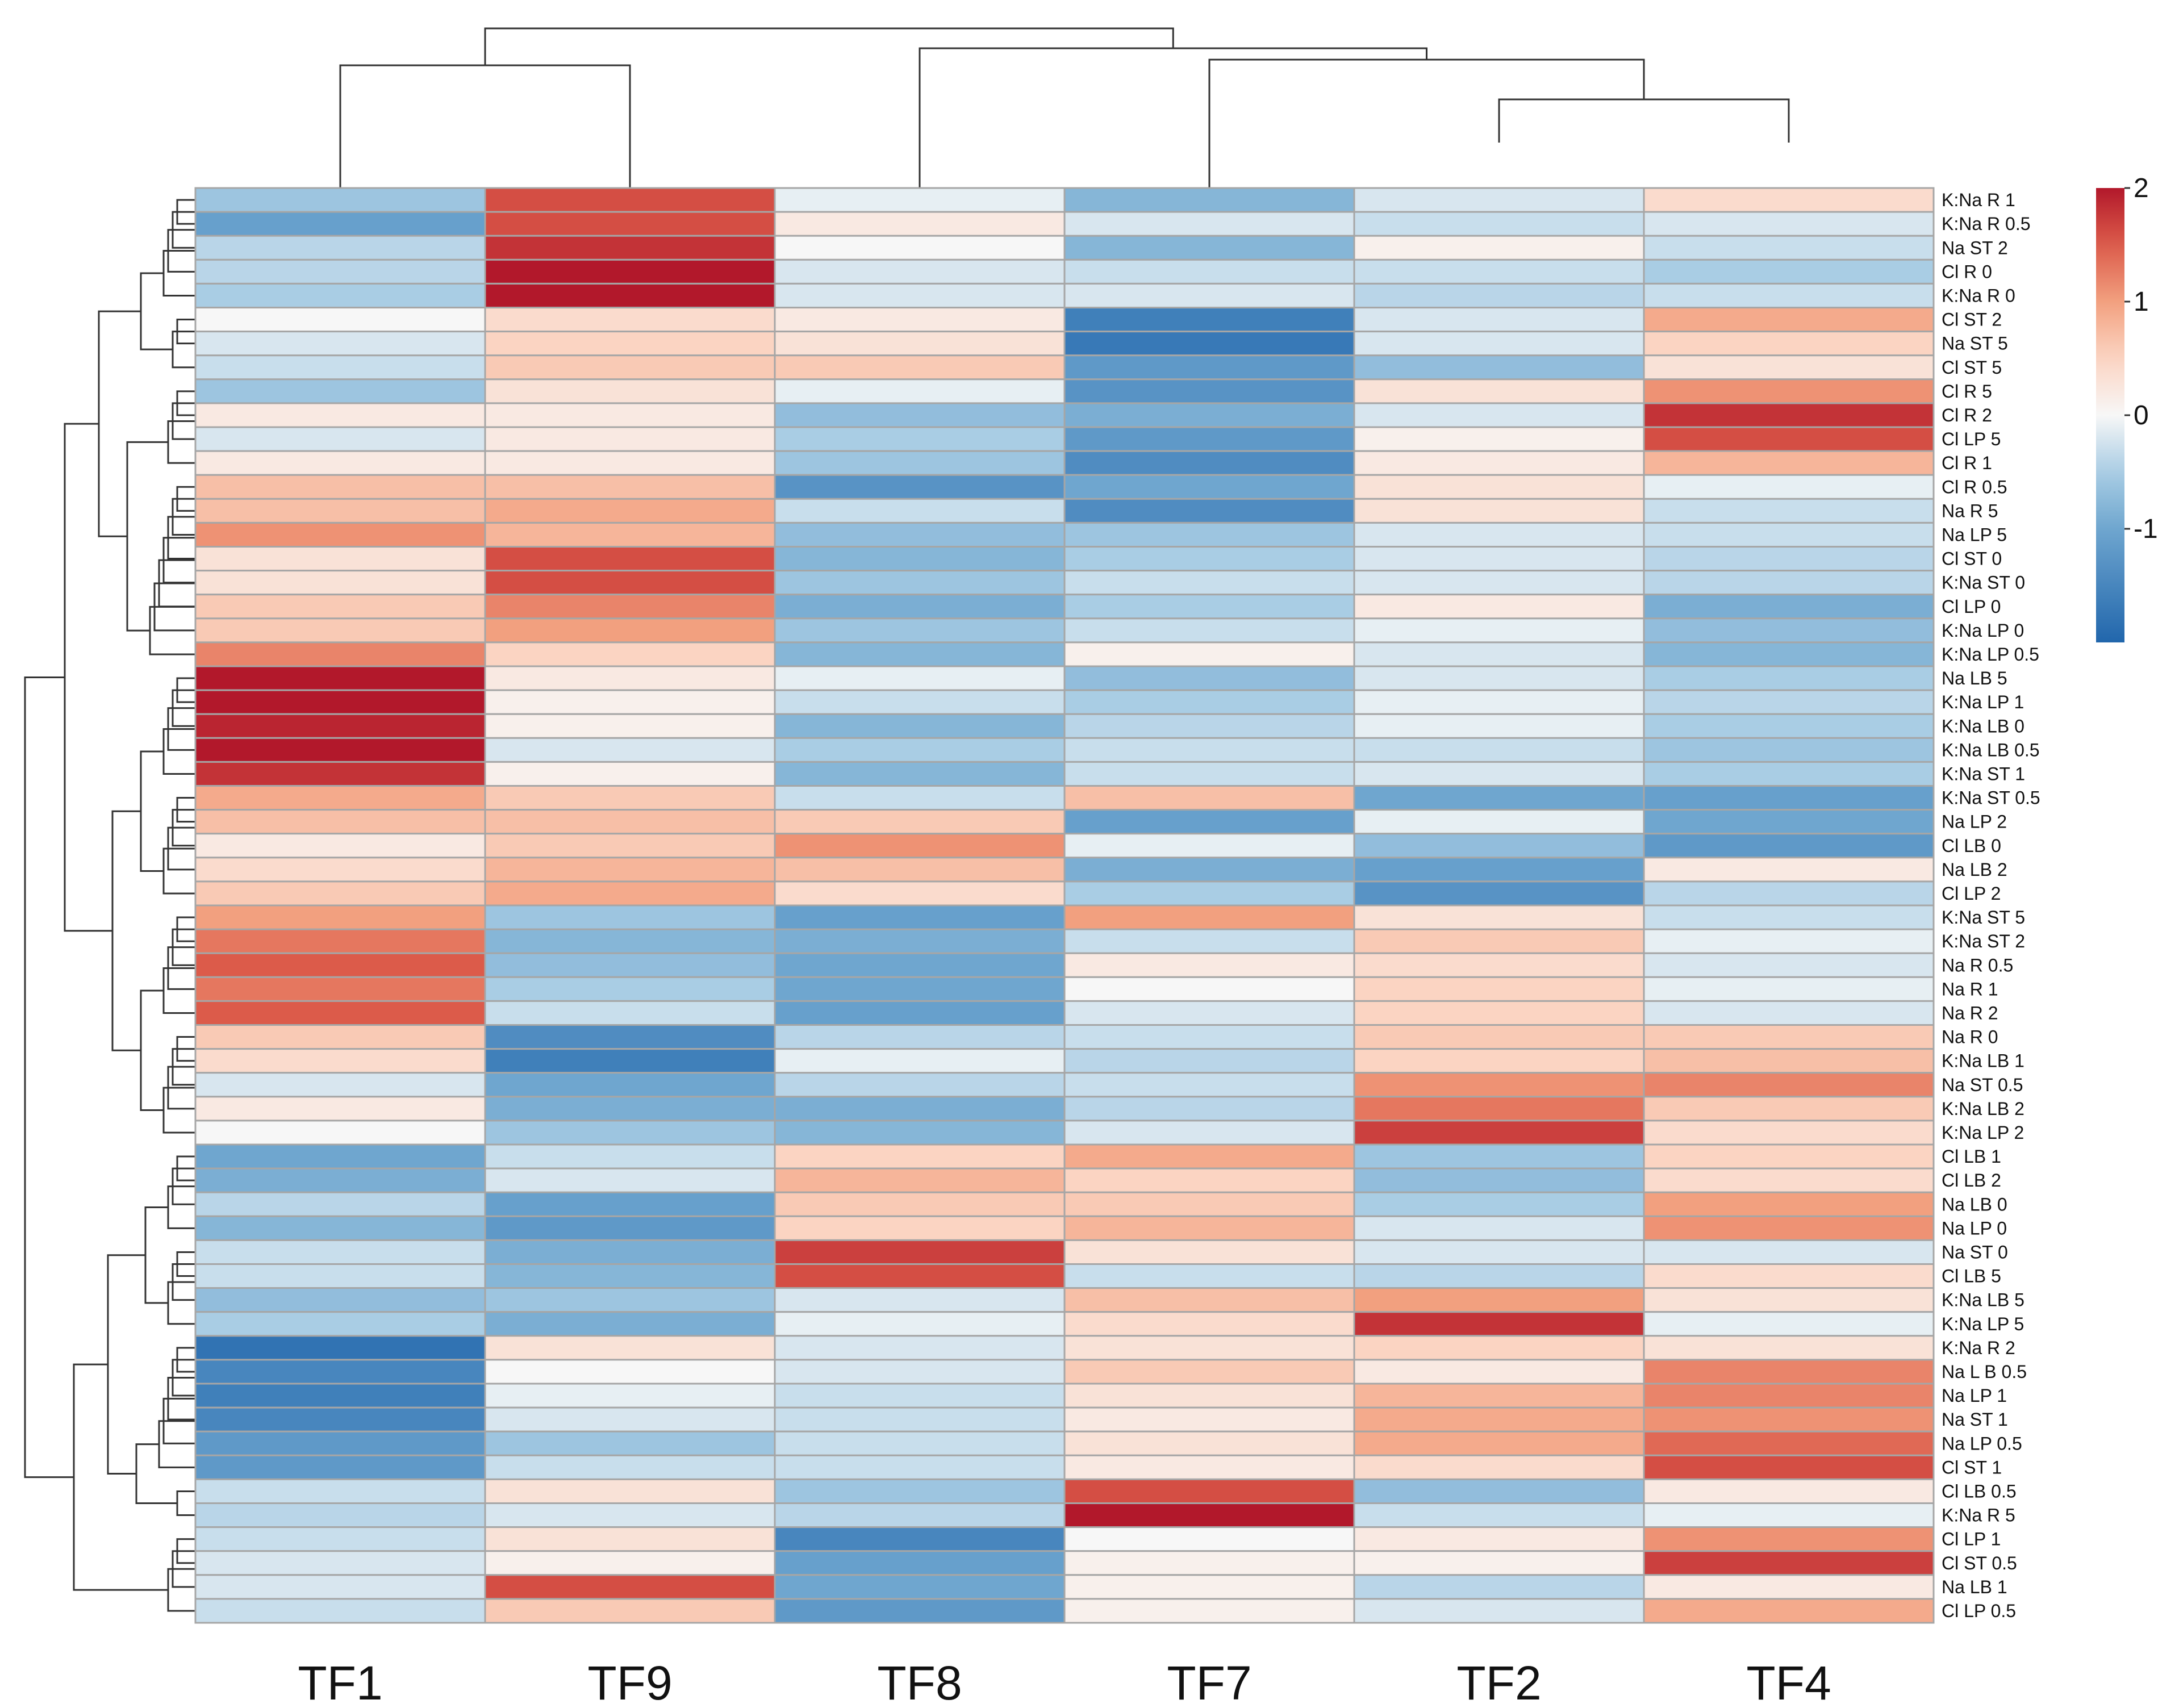  What do you see at coordinates (1991, 750) in the screenshot?
I see `row-label: K:Na LB 0.5` at bounding box center [1991, 750].